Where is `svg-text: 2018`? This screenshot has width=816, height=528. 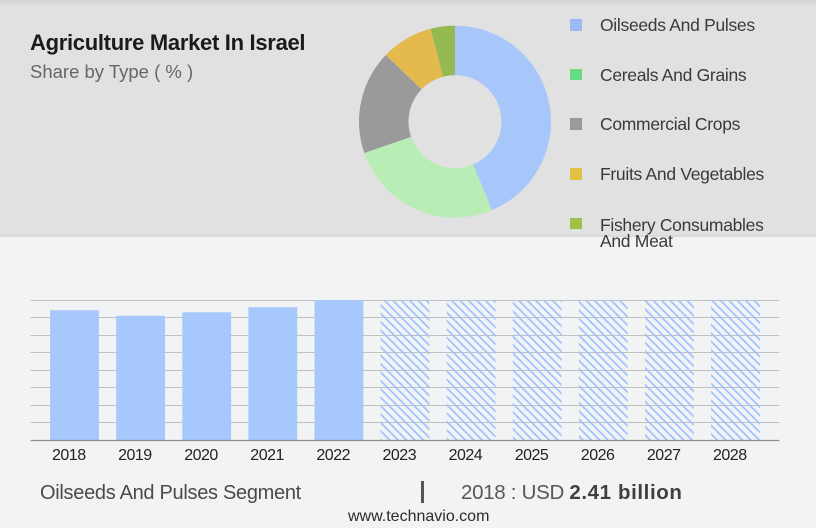
svg-text: 2018 is located at coordinates (69, 455).